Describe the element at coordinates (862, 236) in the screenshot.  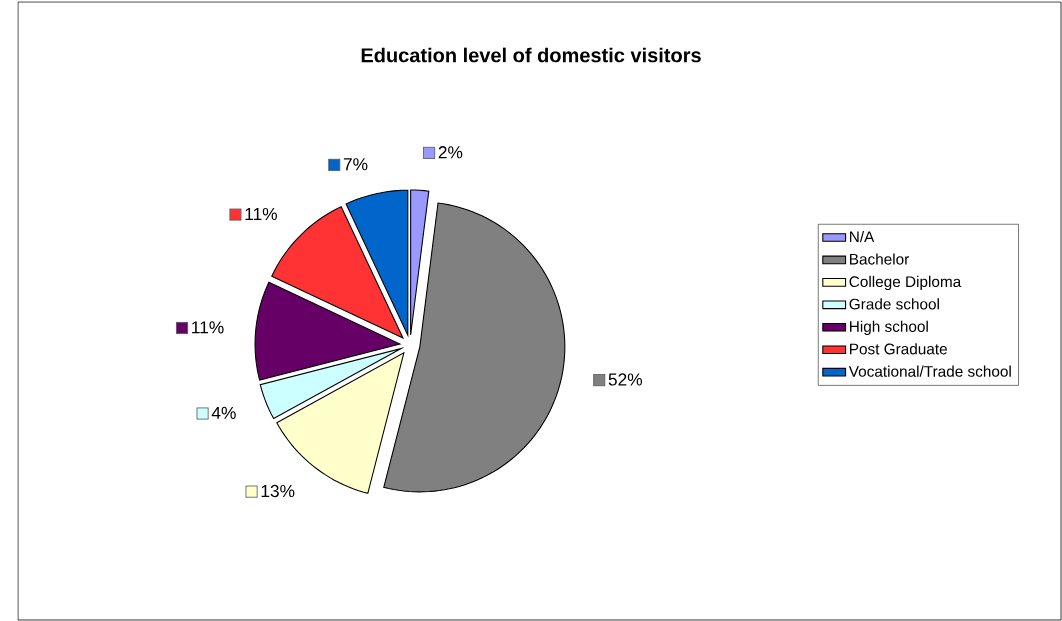
I see `legend-label: N/A` at that location.